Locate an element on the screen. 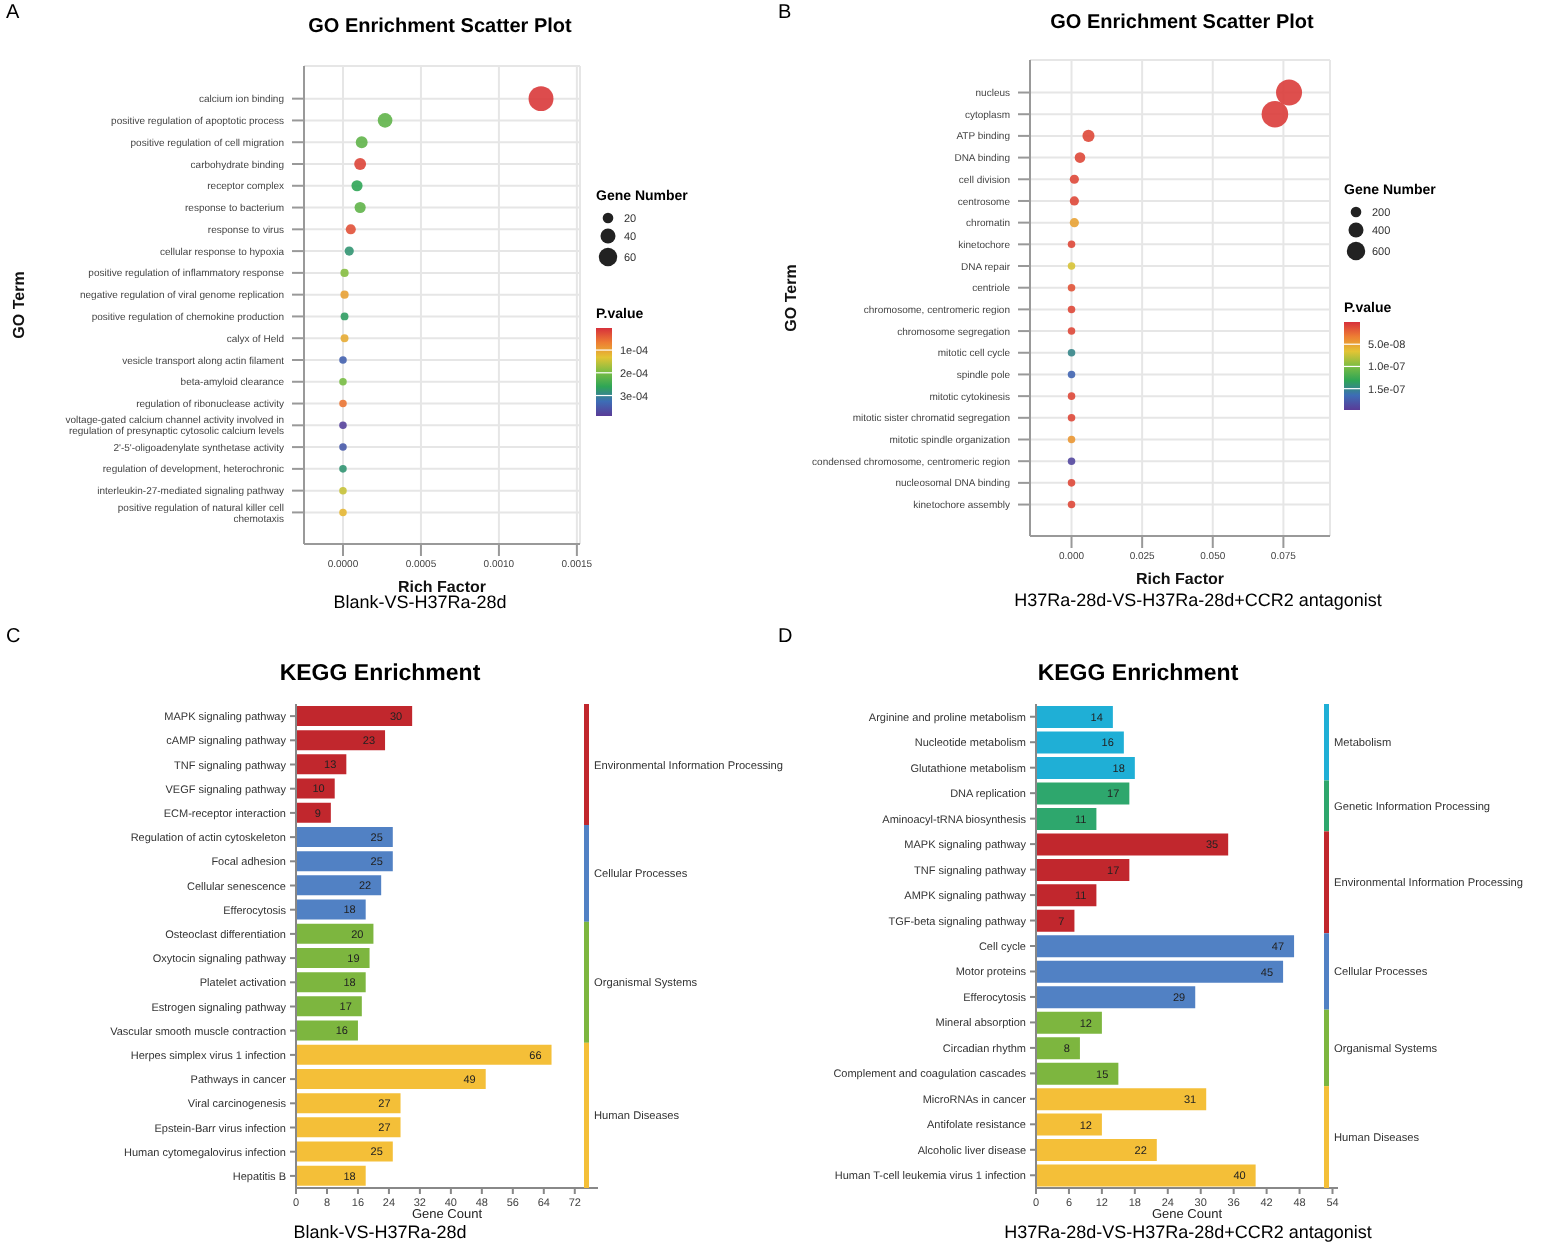 Image resolution: width=1544 pixels, height=1250 pixels. text: A is located at coordinates (13, 13).